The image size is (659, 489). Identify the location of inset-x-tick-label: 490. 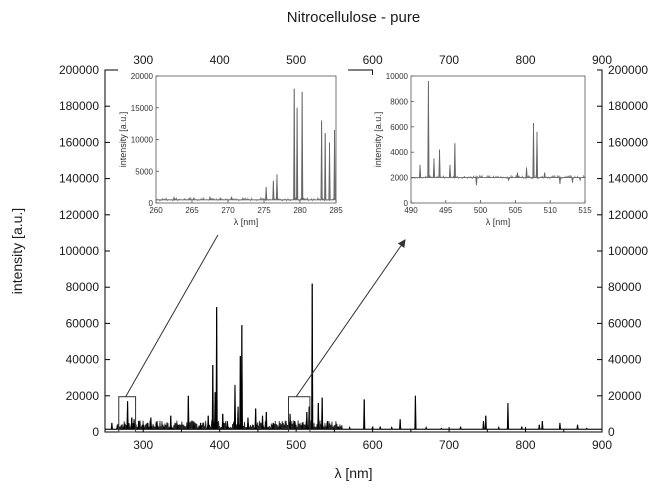
(411, 210).